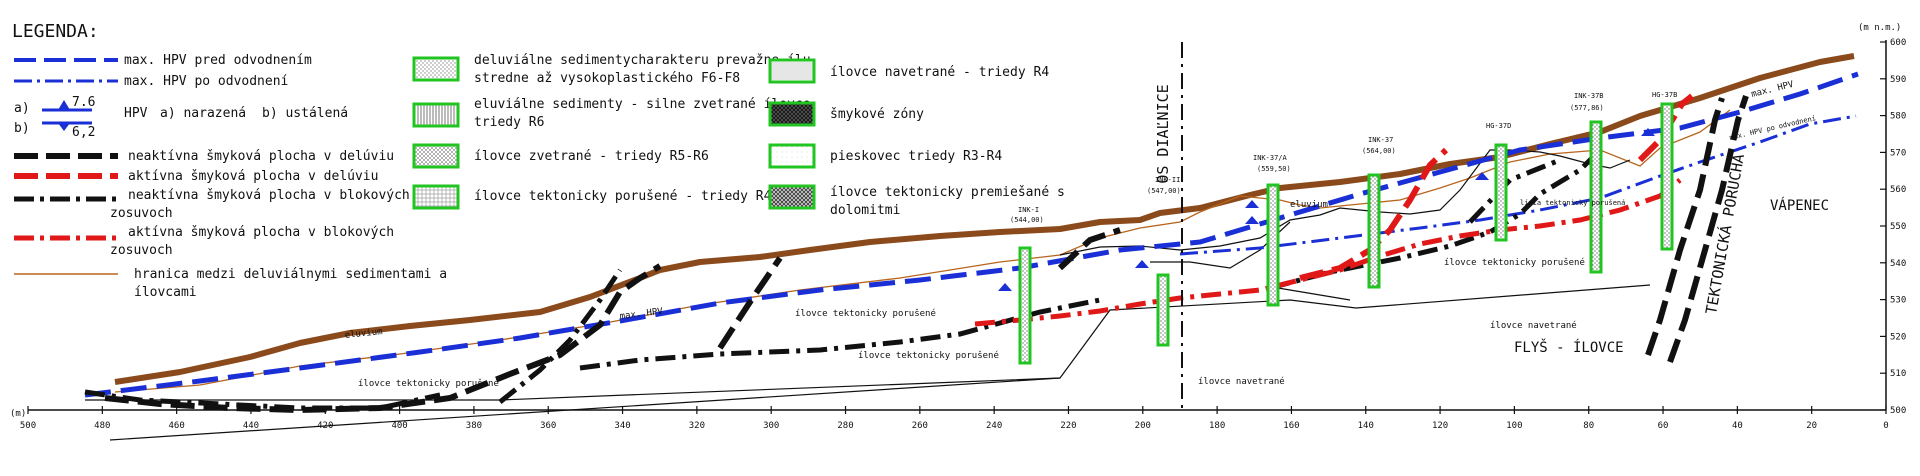 This screenshot has width=1920, height=476. I want to click on borehole-name: INK-II, so click(1167, 180).